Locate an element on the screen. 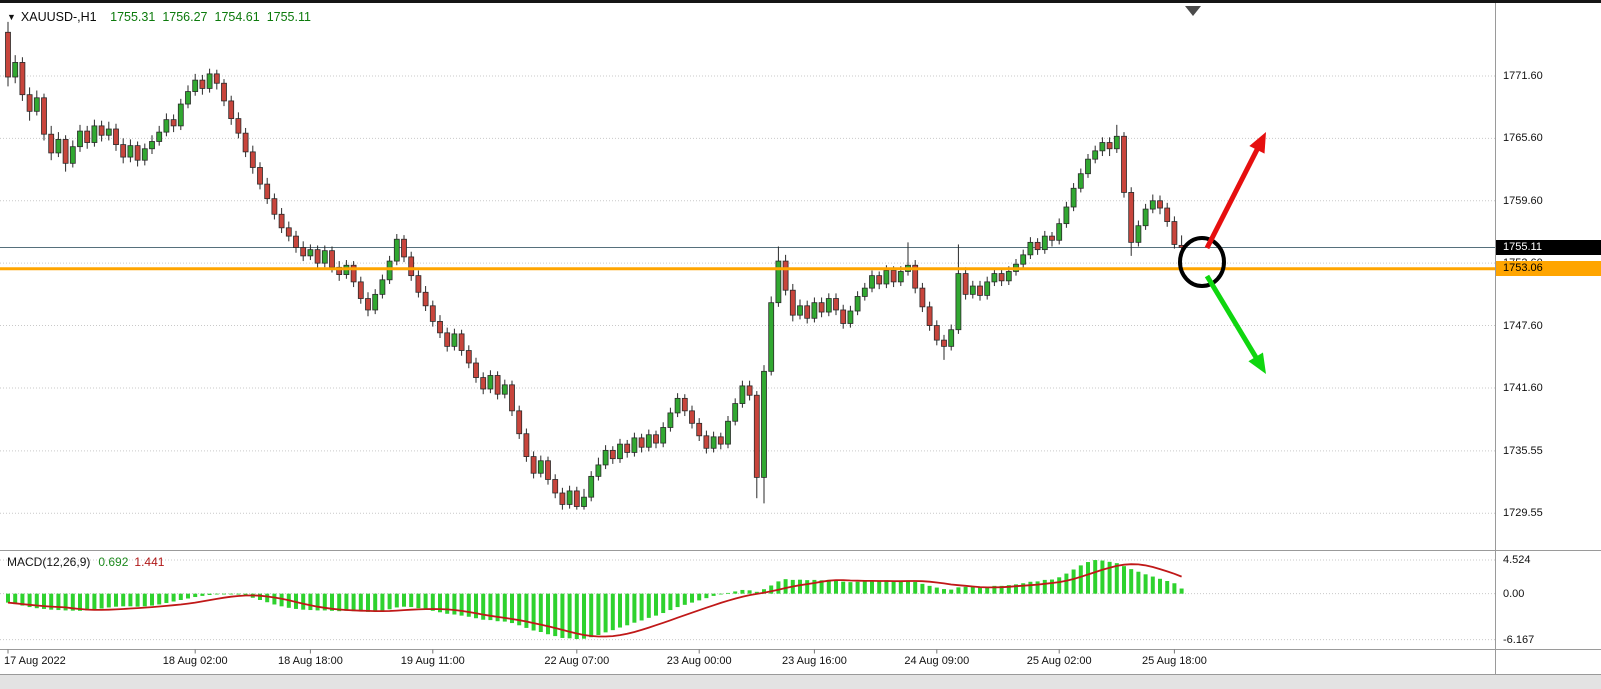 The width and height of the screenshot is (1601, 689). time-axis-label: 18 Aug 18:00 is located at coordinates (310, 661).